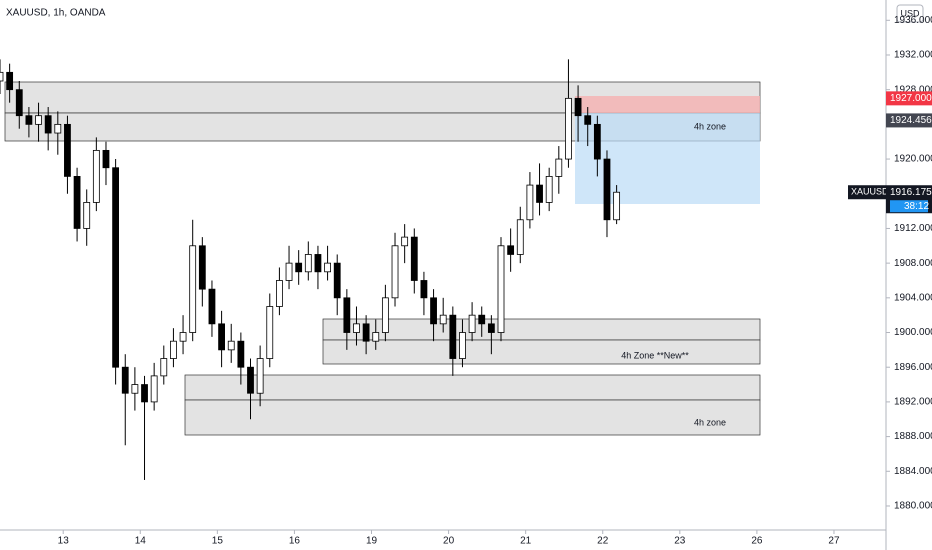  Describe the element at coordinates (526, 541) in the screenshot. I see `x-tick-label: 21` at that location.